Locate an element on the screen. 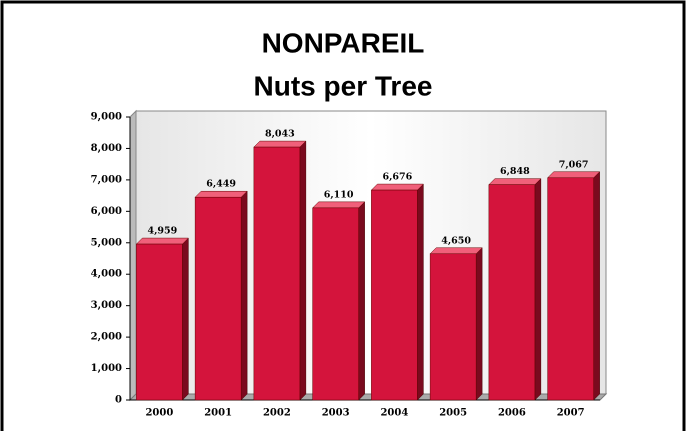 This screenshot has height=431, width=686. x-tick-label: 2007 is located at coordinates (571, 413).